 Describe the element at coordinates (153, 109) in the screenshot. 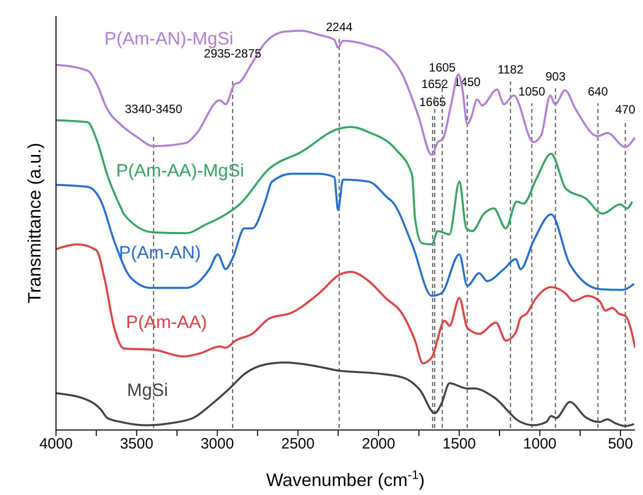

I see `annotation: 3340-3450` at that location.